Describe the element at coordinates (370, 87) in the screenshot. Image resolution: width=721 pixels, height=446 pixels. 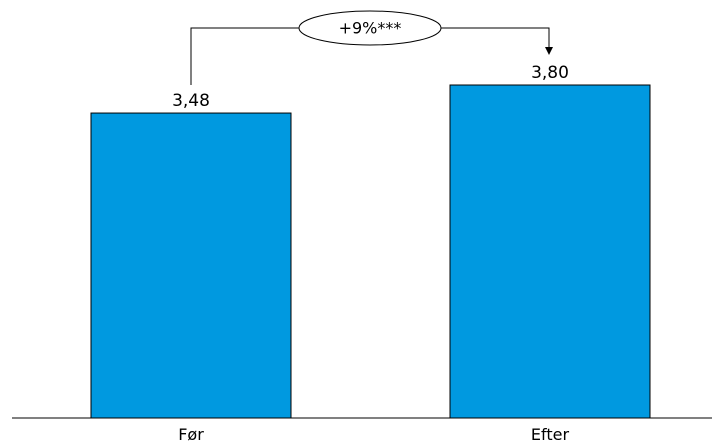
I see `value-labels-group: 3,48 3,80` at that location.